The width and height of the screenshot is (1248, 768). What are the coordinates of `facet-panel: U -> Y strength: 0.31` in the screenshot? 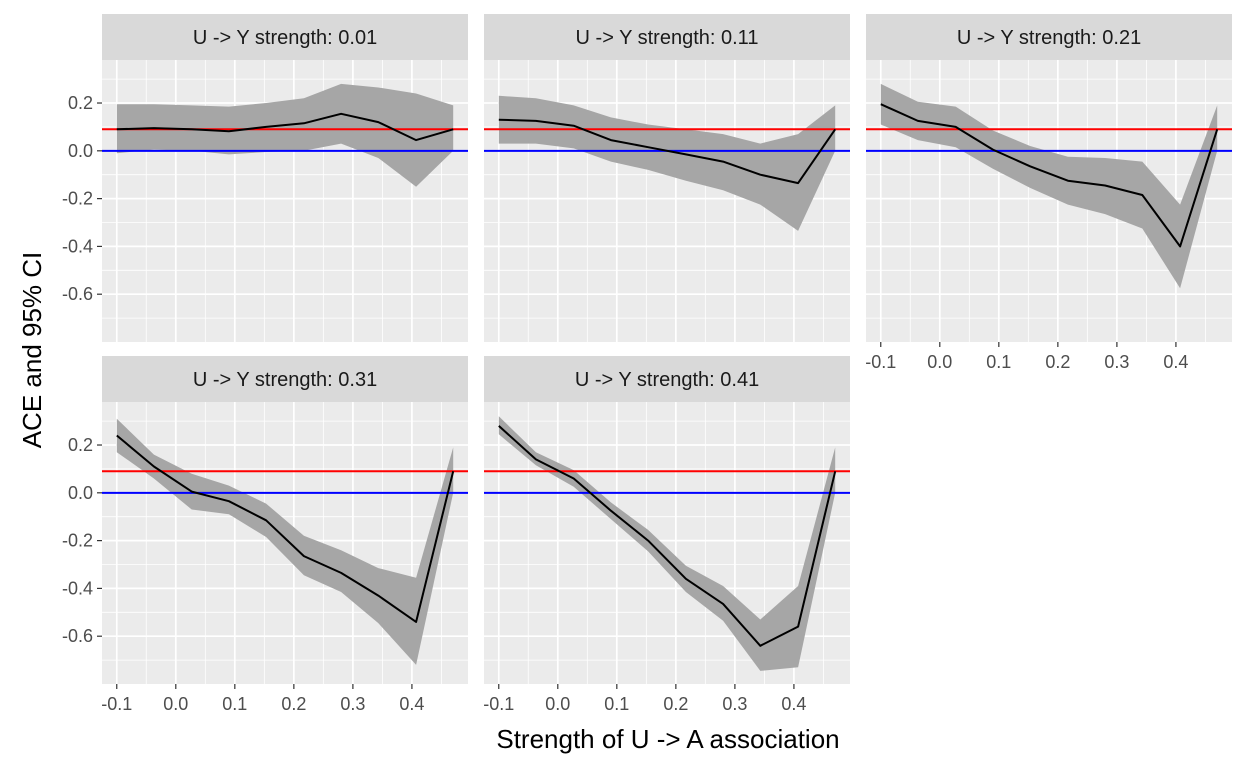 It's located at (285, 520).